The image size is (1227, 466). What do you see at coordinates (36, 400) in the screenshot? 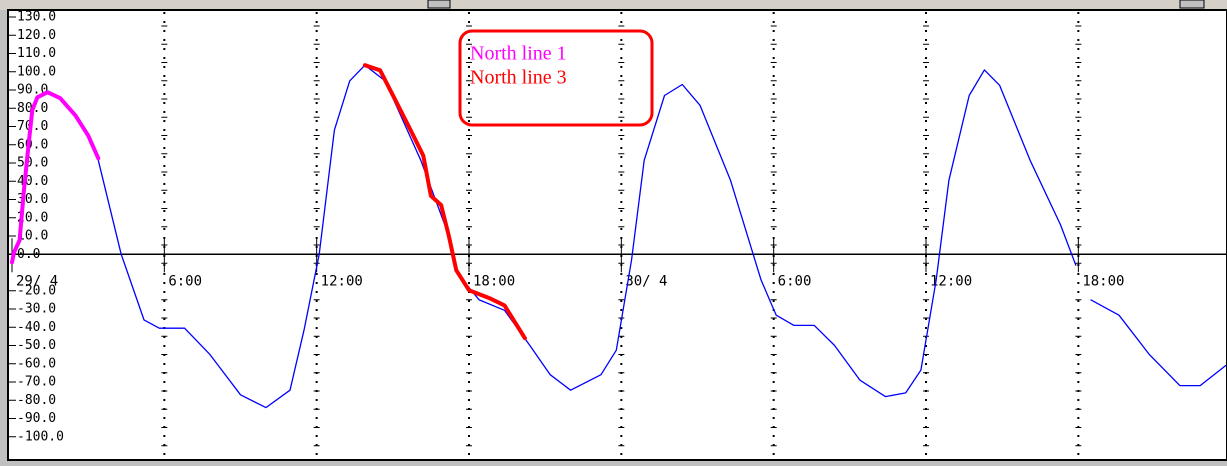
I see `y-tick-label: -80.0` at bounding box center [36, 400].